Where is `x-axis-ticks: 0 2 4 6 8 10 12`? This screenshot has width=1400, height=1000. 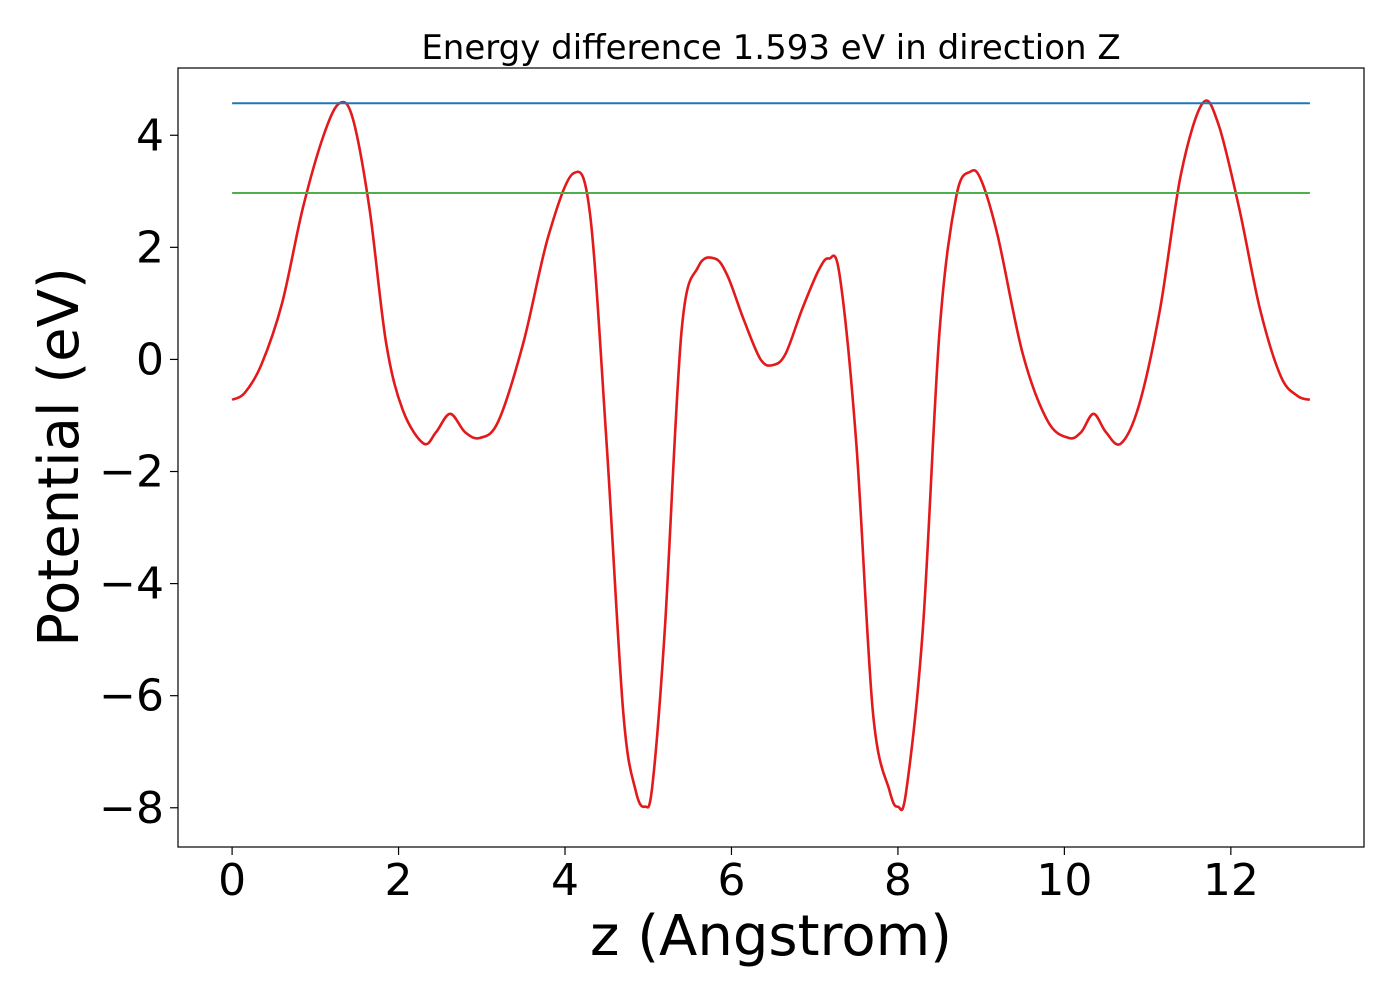
x-axis-ticks: 0 2 4 6 8 10 12 is located at coordinates (738, 876).